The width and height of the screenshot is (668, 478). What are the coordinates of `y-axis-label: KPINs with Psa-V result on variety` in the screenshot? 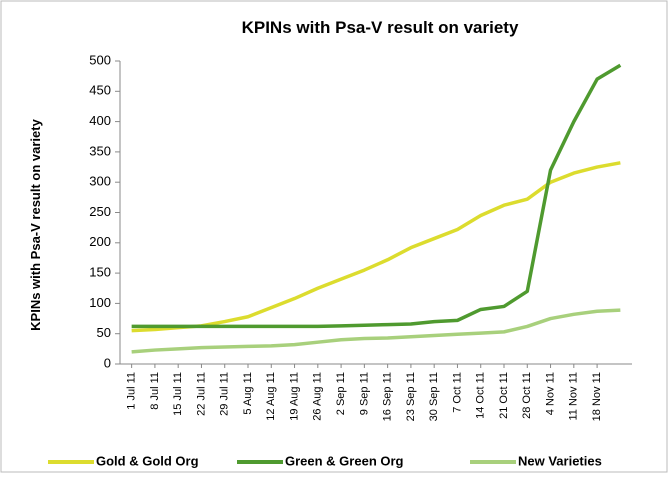 It's located at (35, 224).